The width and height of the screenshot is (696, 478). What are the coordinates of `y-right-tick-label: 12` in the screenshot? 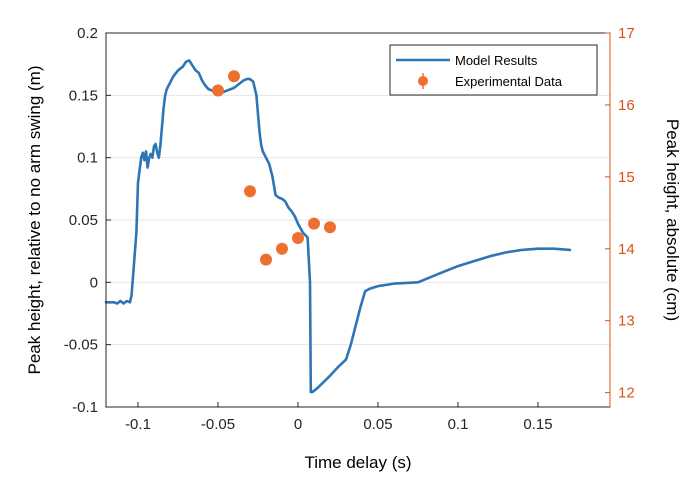 It's located at (626, 393).